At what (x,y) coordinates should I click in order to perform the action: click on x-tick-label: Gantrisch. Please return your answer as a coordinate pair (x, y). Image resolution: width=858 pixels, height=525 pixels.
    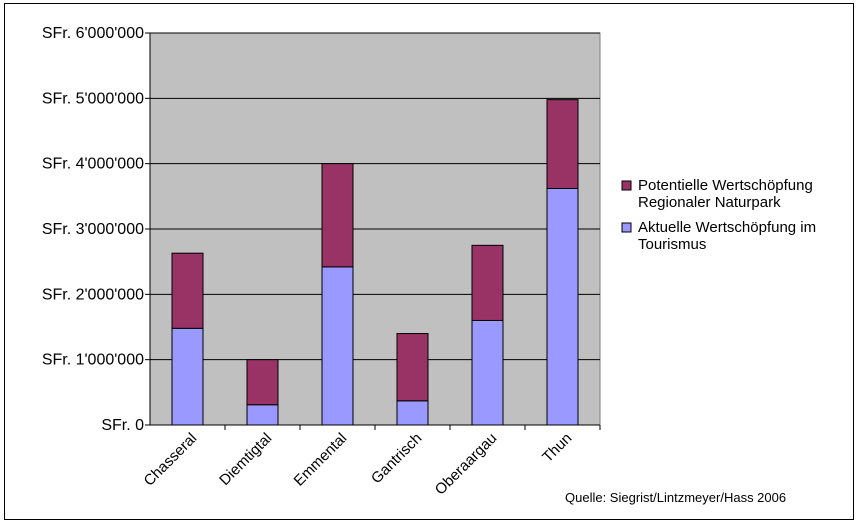
    Looking at the image, I should click on (396, 458).